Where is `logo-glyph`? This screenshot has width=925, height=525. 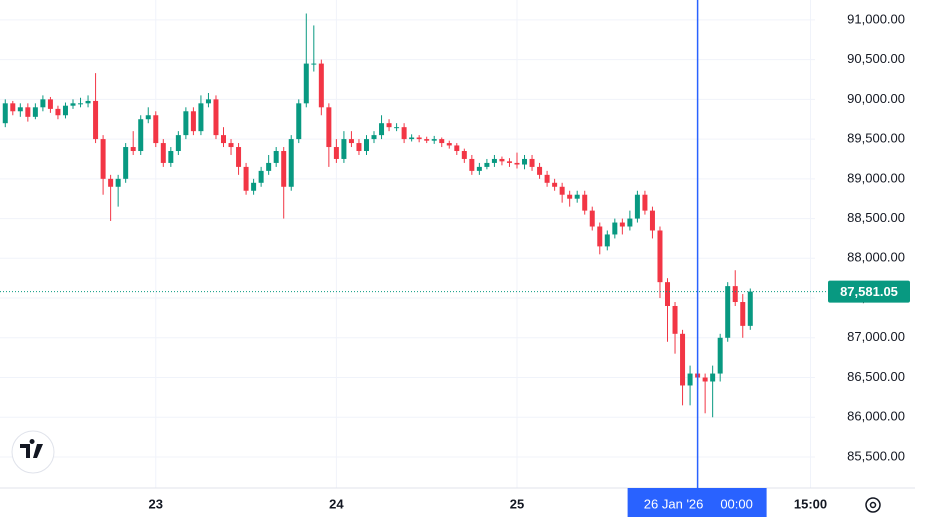
logo-glyph is located at coordinates (31, 448).